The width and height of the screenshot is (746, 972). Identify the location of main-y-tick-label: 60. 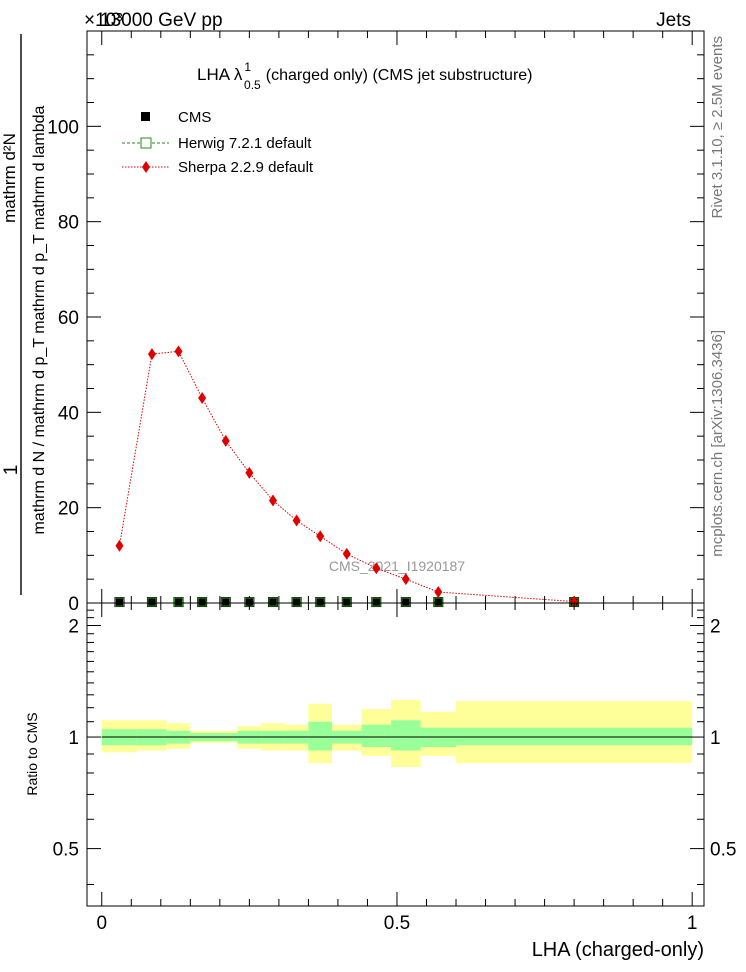
(68, 318).